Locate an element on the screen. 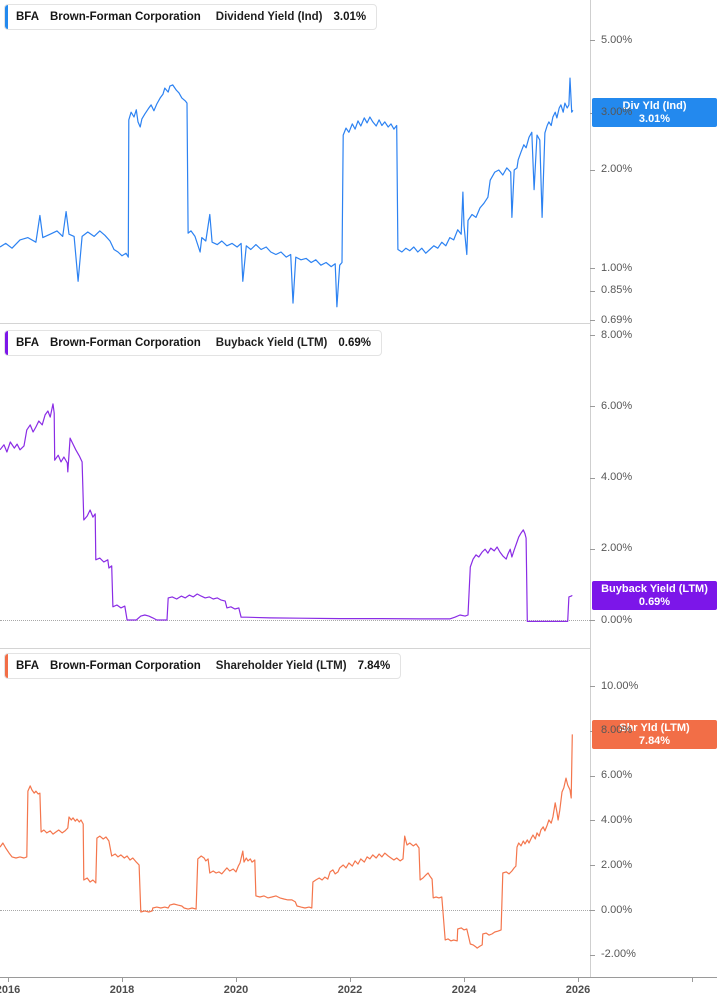 The width and height of the screenshot is (717, 1005). x-tick-label: 2020 is located at coordinates (236, 990).